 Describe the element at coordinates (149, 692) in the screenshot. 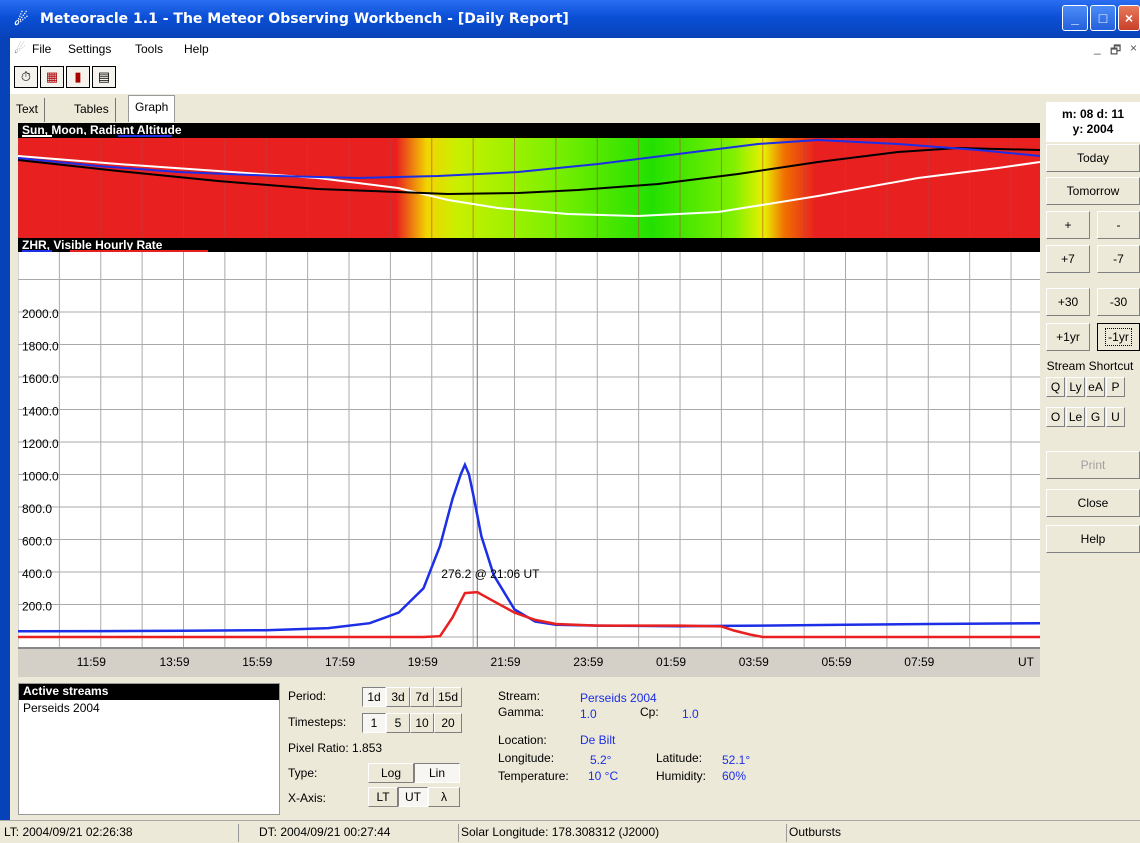

I see `active-streams-header: Active streams` at that location.